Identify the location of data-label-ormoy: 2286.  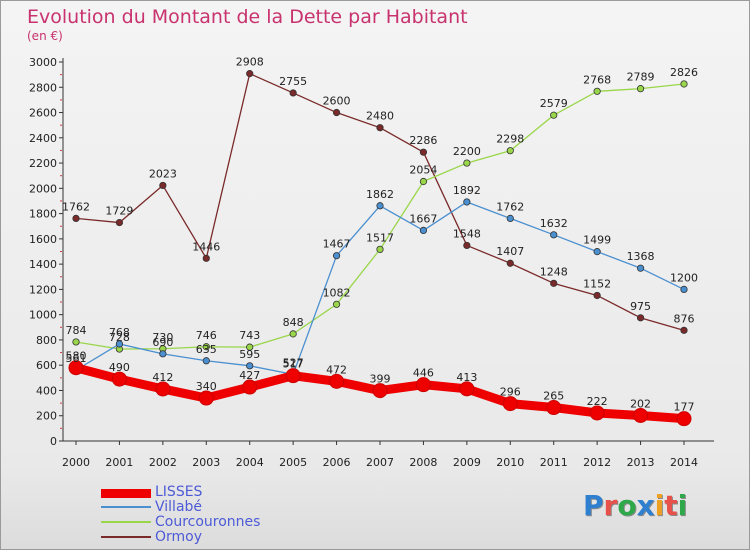
(423, 140).